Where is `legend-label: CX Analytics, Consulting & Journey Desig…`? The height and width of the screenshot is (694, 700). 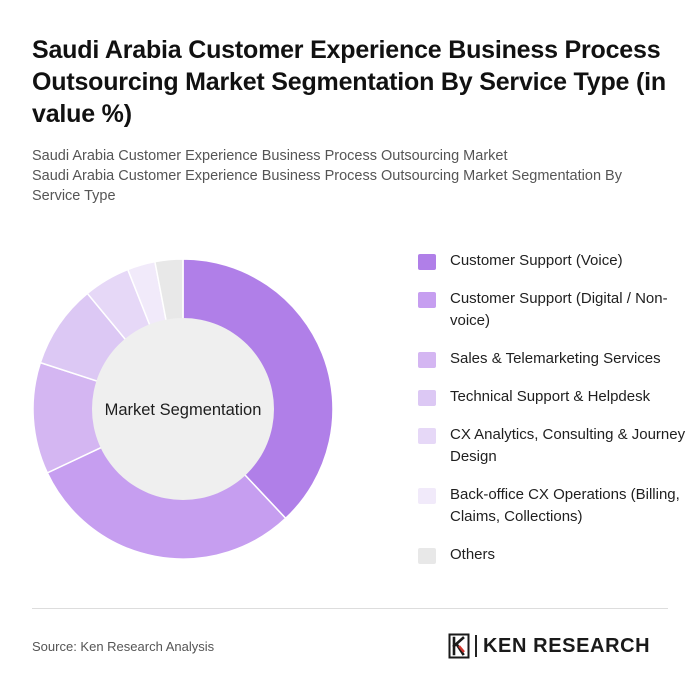
legend-label: CX Analytics, Consulting & Journey Desig… is located at coordinates (568, 445).